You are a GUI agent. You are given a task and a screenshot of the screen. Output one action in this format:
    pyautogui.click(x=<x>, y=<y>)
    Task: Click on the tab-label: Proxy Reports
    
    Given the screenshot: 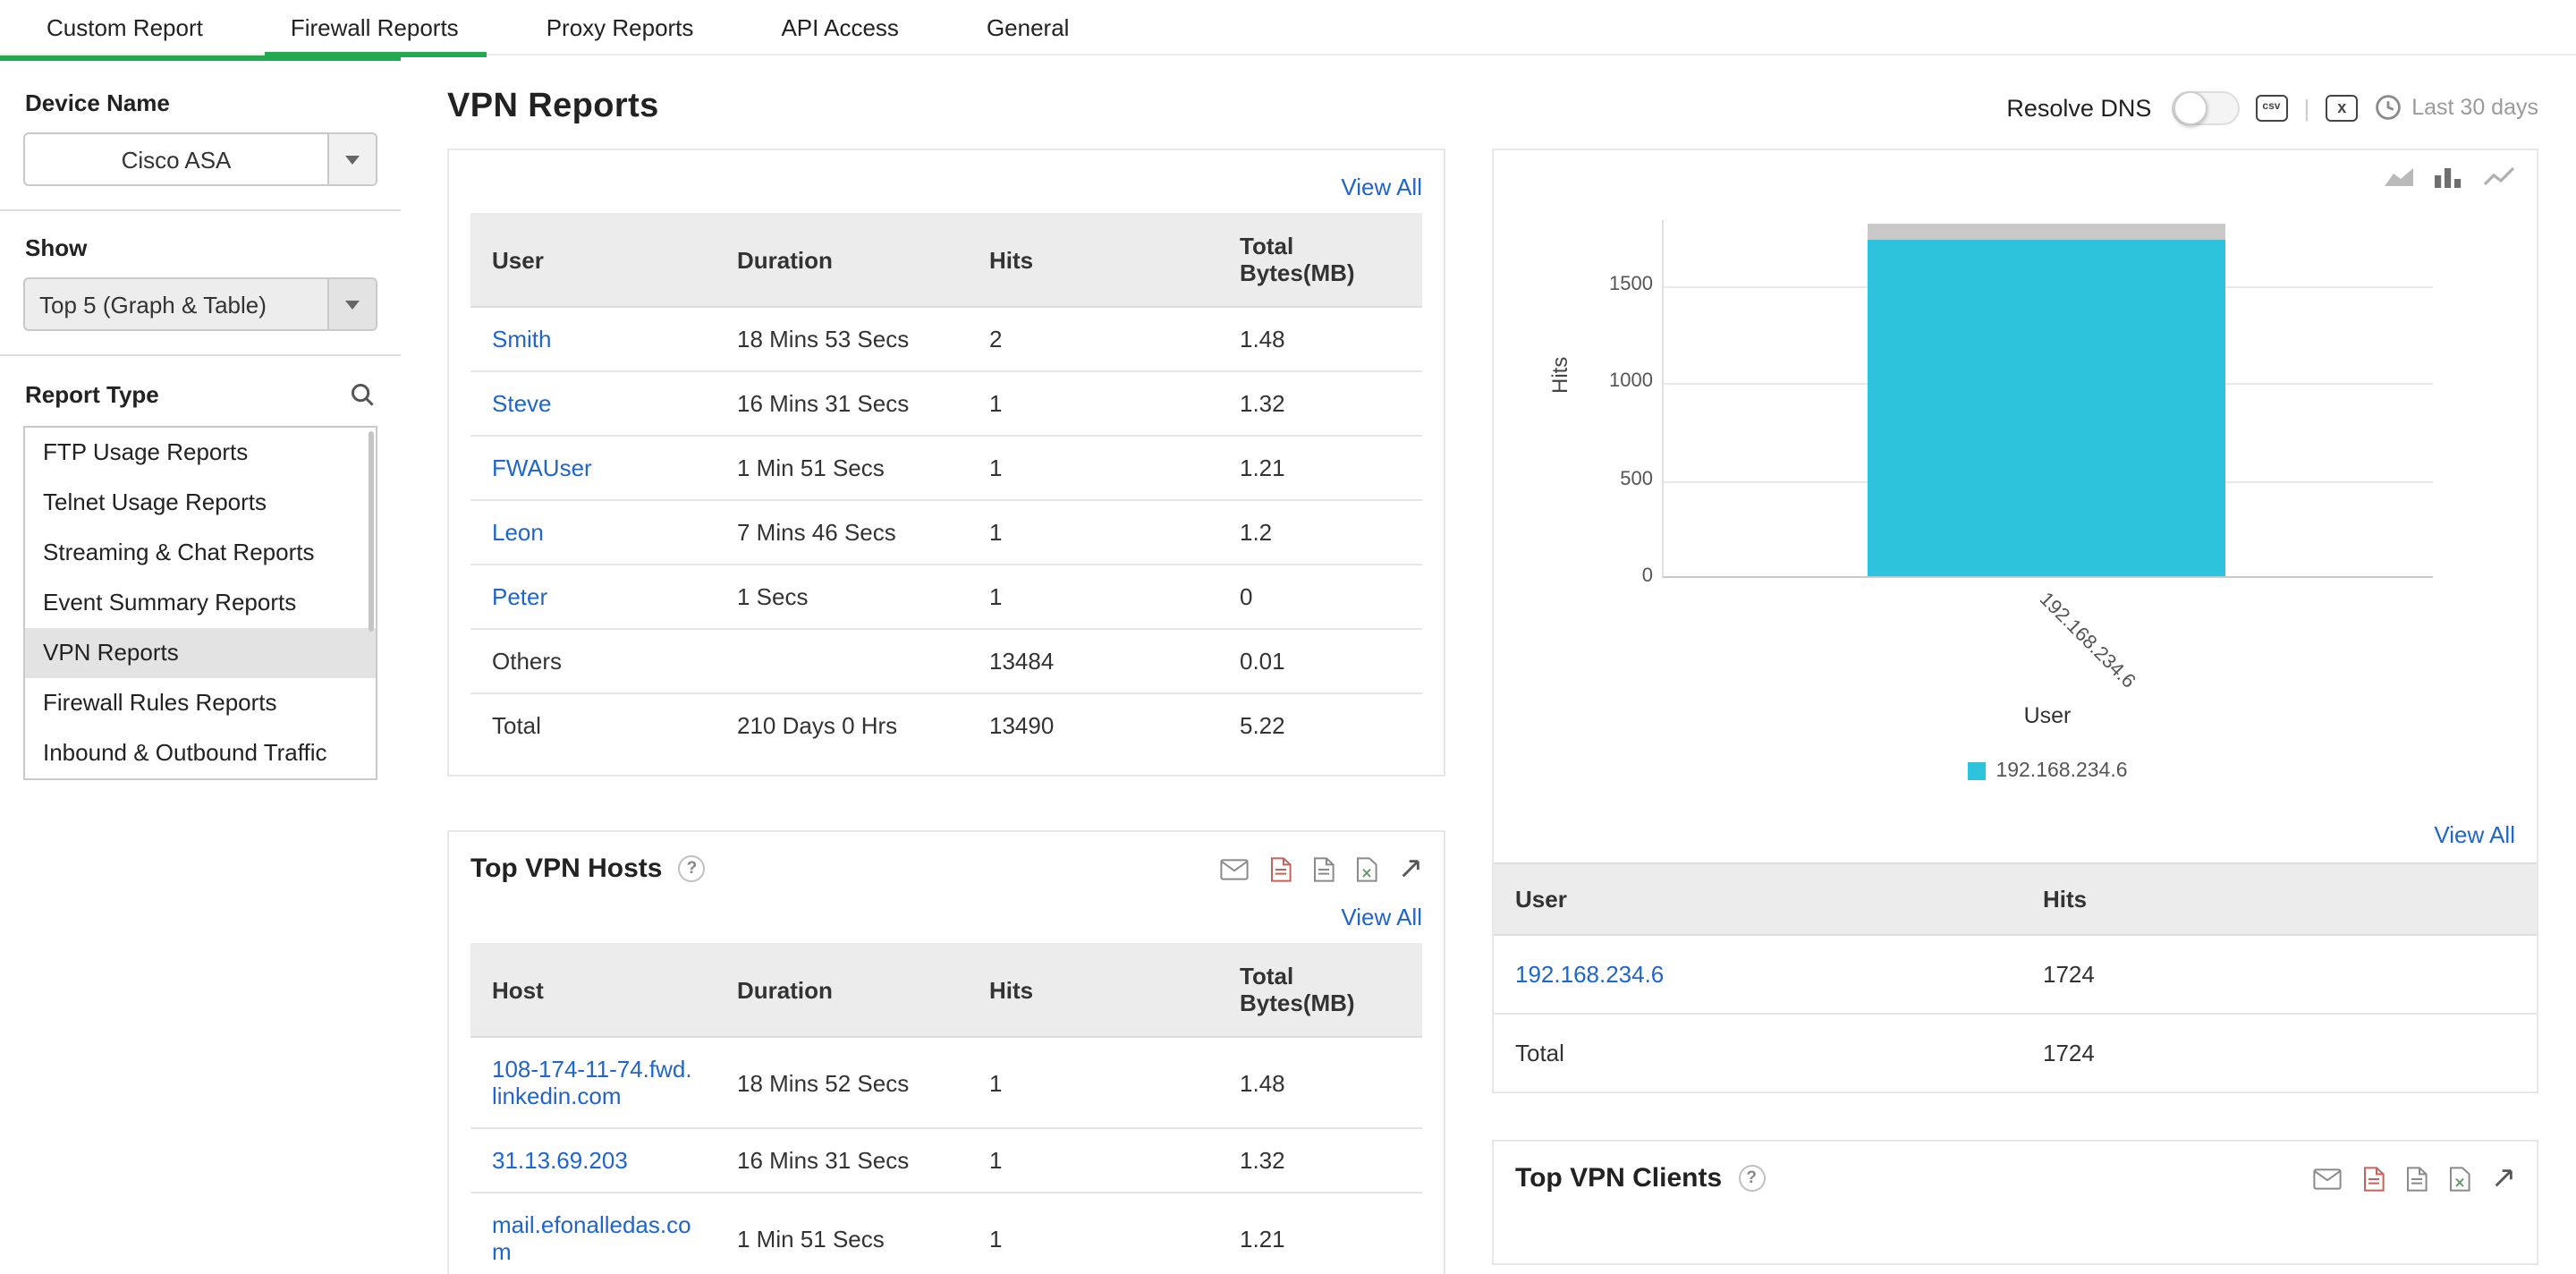 What is the action you would take?
    pyautogui.click(x=620, y=26)
    